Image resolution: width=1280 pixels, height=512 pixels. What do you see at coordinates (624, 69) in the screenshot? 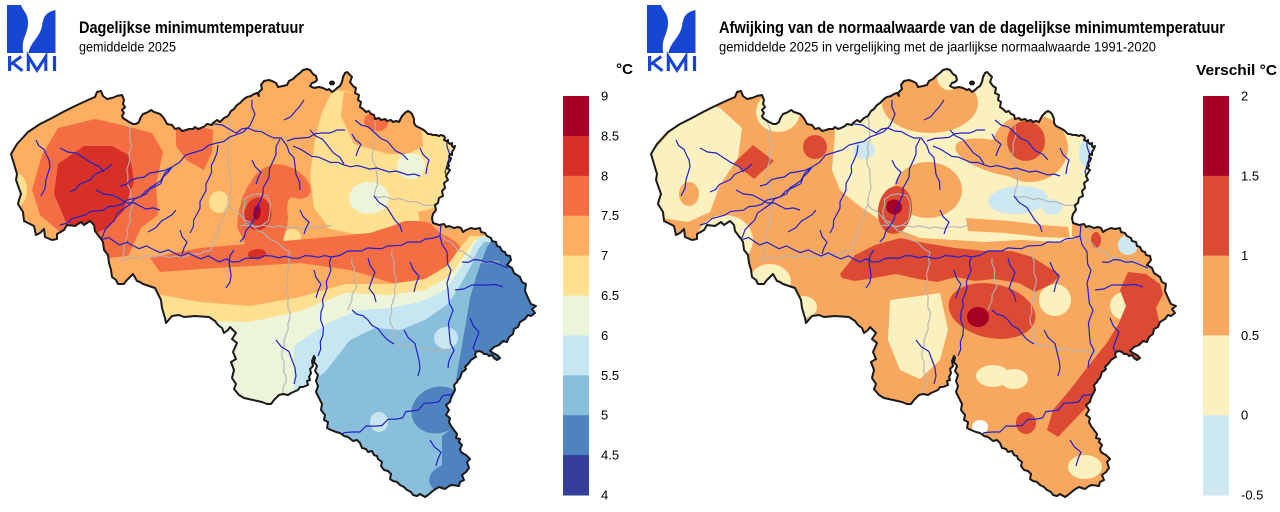
I see `svg-text: °C` at bounding box center [624, 69].